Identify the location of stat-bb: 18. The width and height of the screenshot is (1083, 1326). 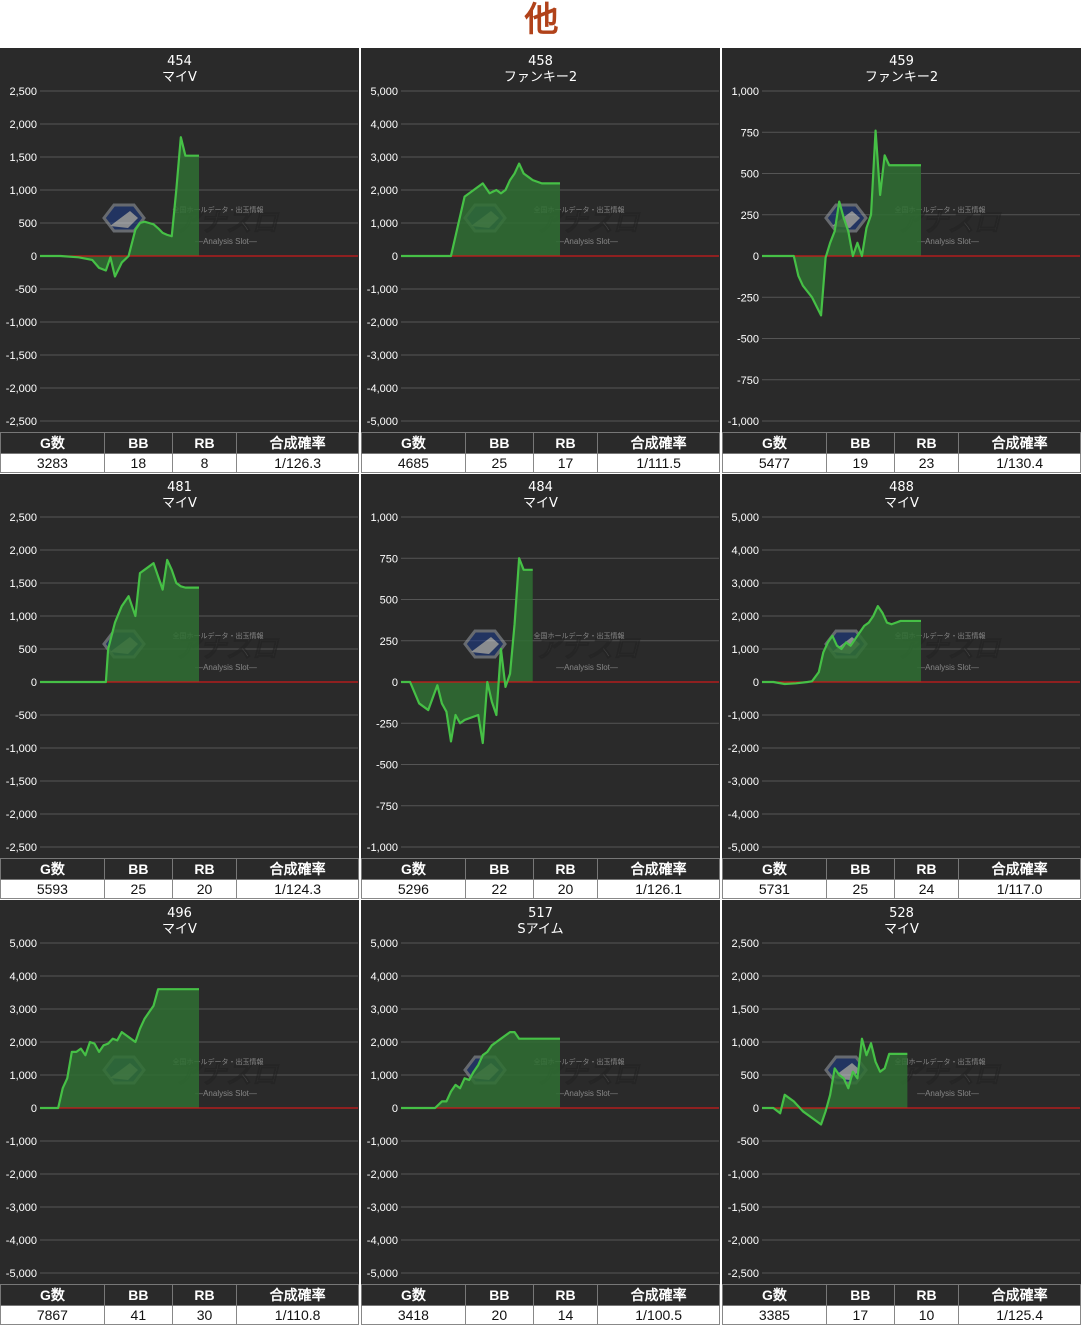
(138, 463).